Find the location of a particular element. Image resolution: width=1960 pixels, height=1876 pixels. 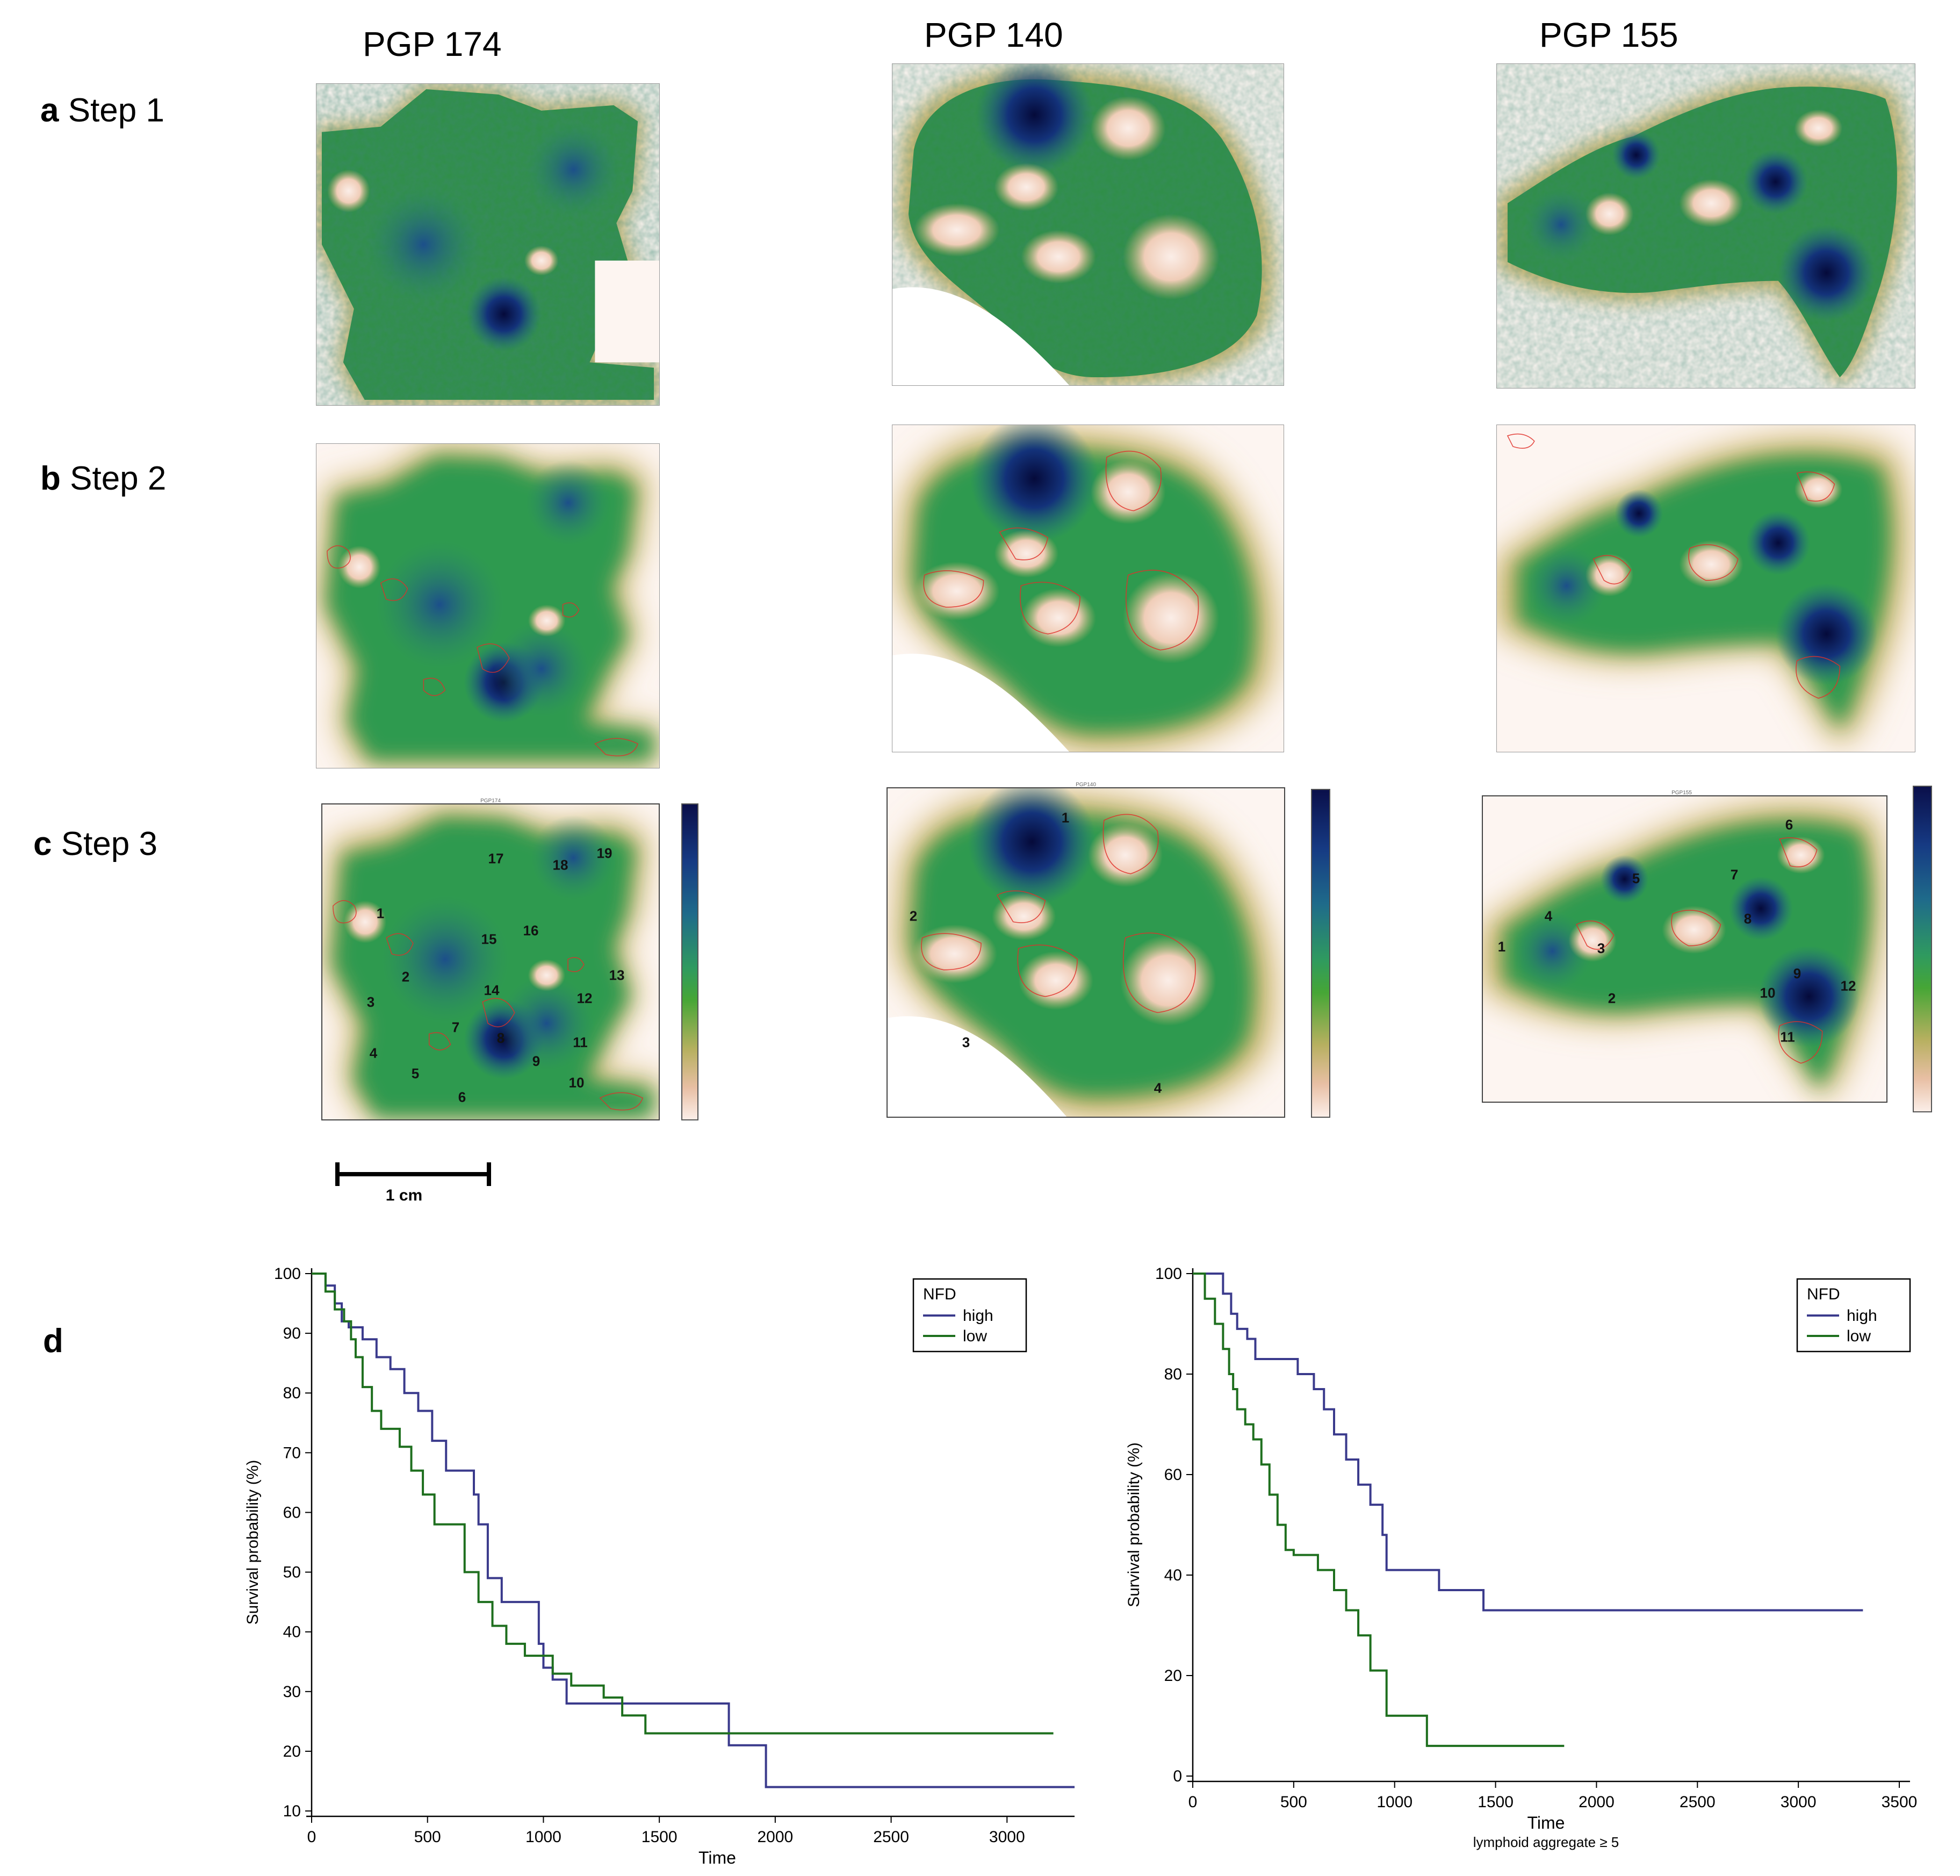

row-label-step3: c Step 3 is located at coordinates (95, 844).